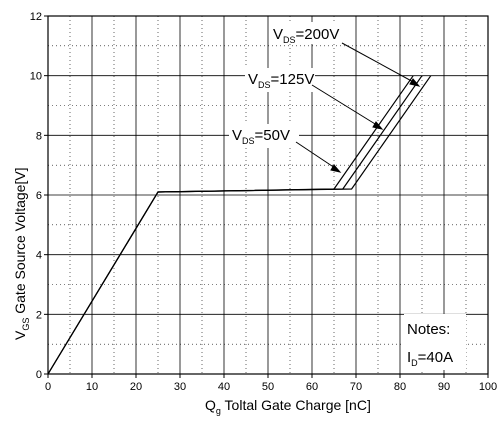  What do you see at coordinates (346, 106) in the screenshot?
I see `arrow-125v` at bounding box center [346, 106].